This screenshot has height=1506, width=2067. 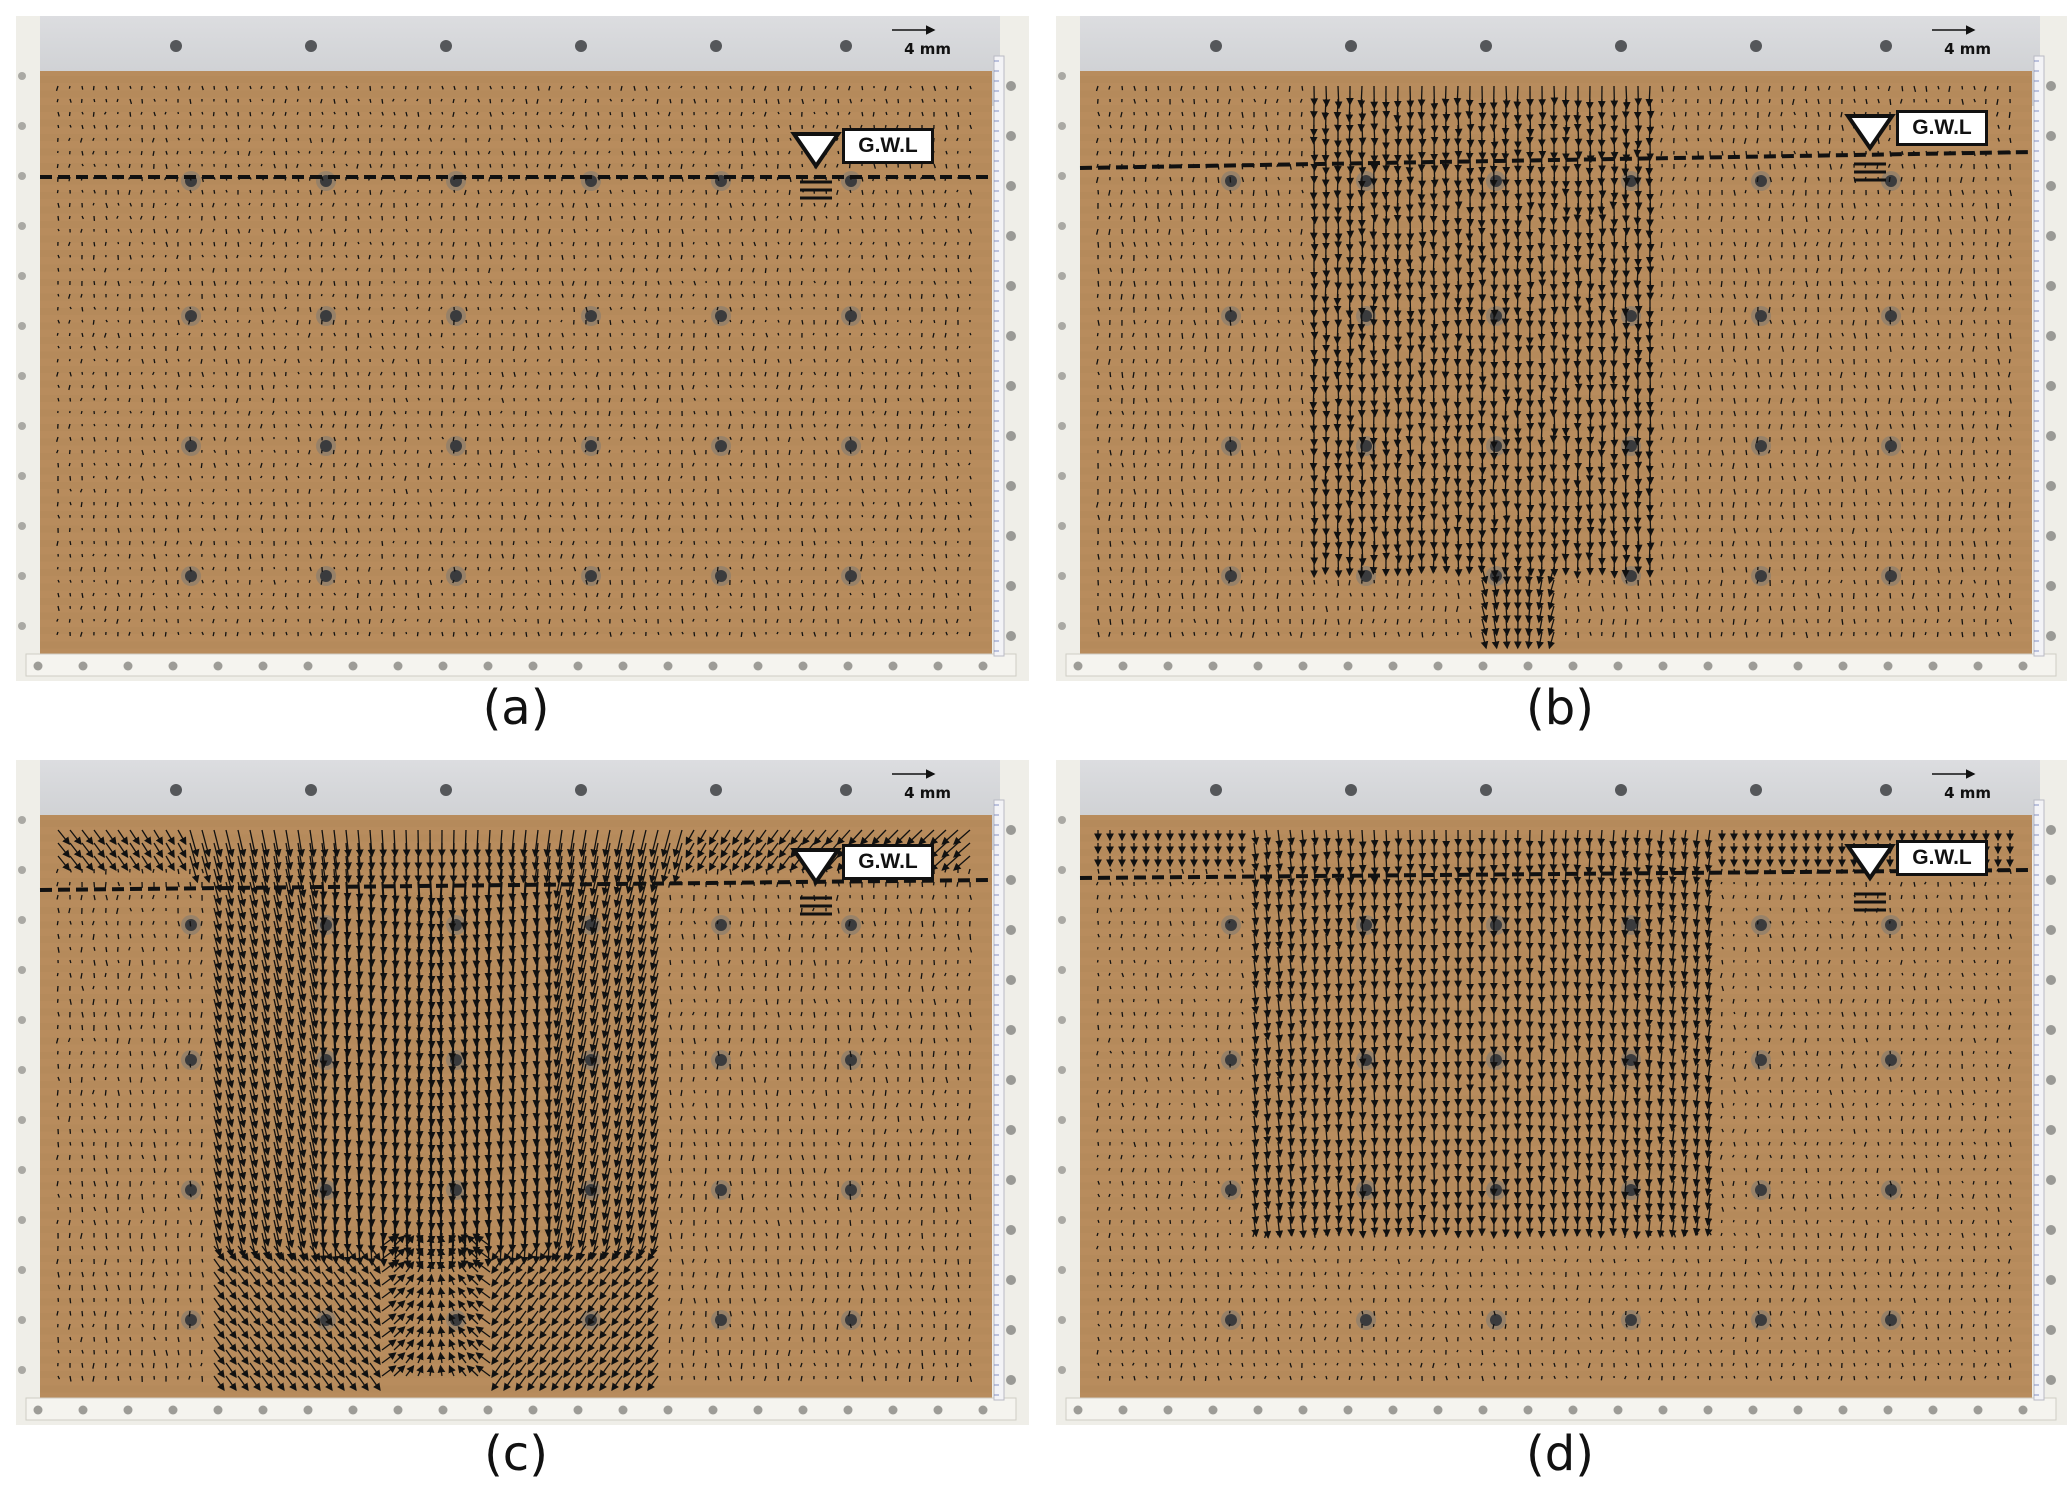 I want to click on caption-d: (d), so click(x=1560, y=1454).